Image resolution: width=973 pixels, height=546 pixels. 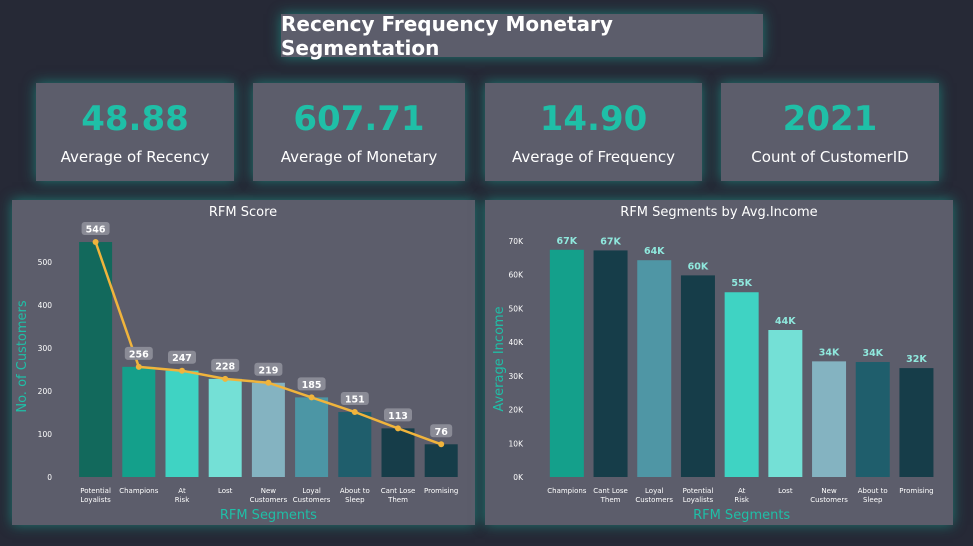 I want to click on kpi-card-frequency: 14.90 Average of Frequency, so click(x=593, y=132).